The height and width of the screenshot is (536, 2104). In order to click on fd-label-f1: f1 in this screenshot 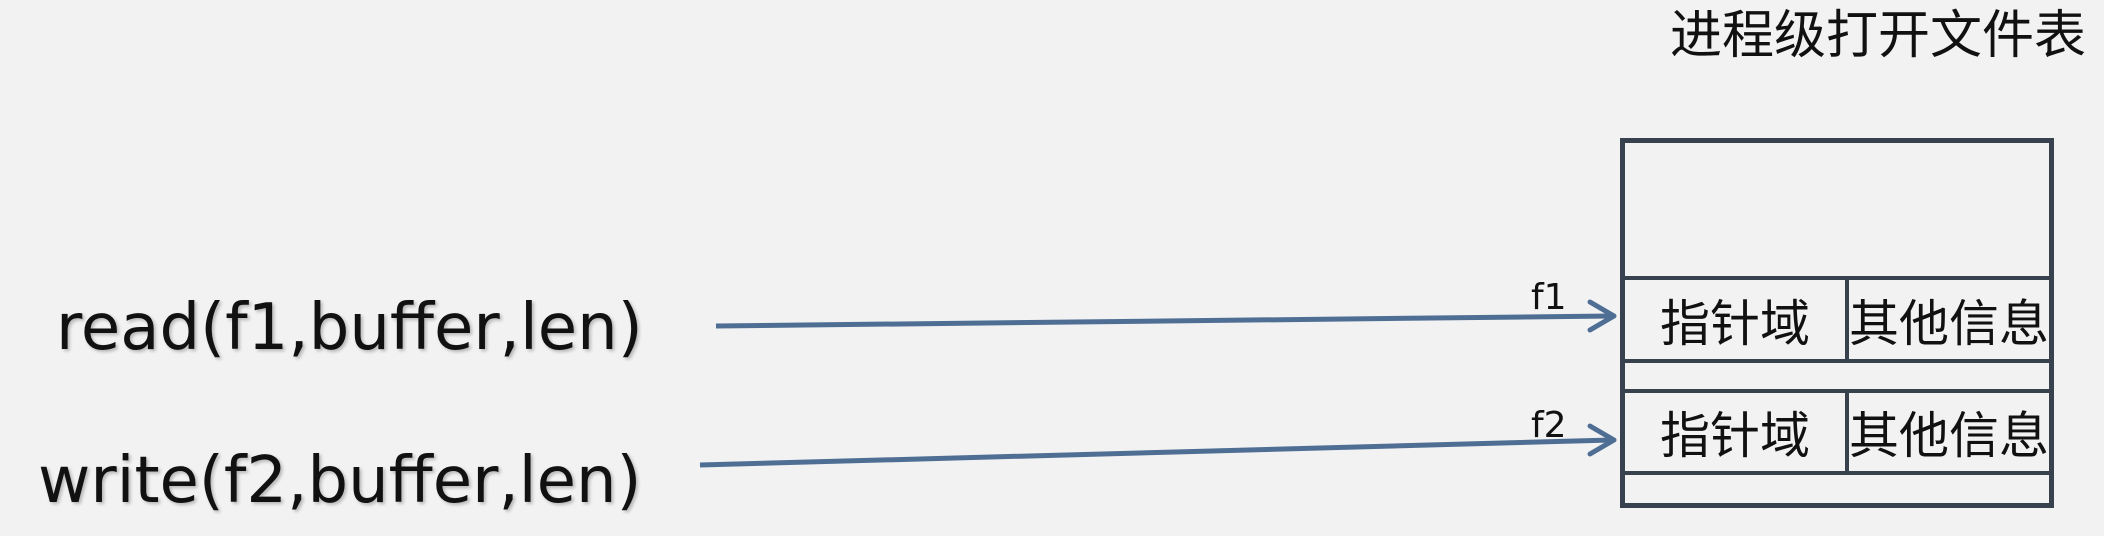, I will do `click(1549, 297)`.